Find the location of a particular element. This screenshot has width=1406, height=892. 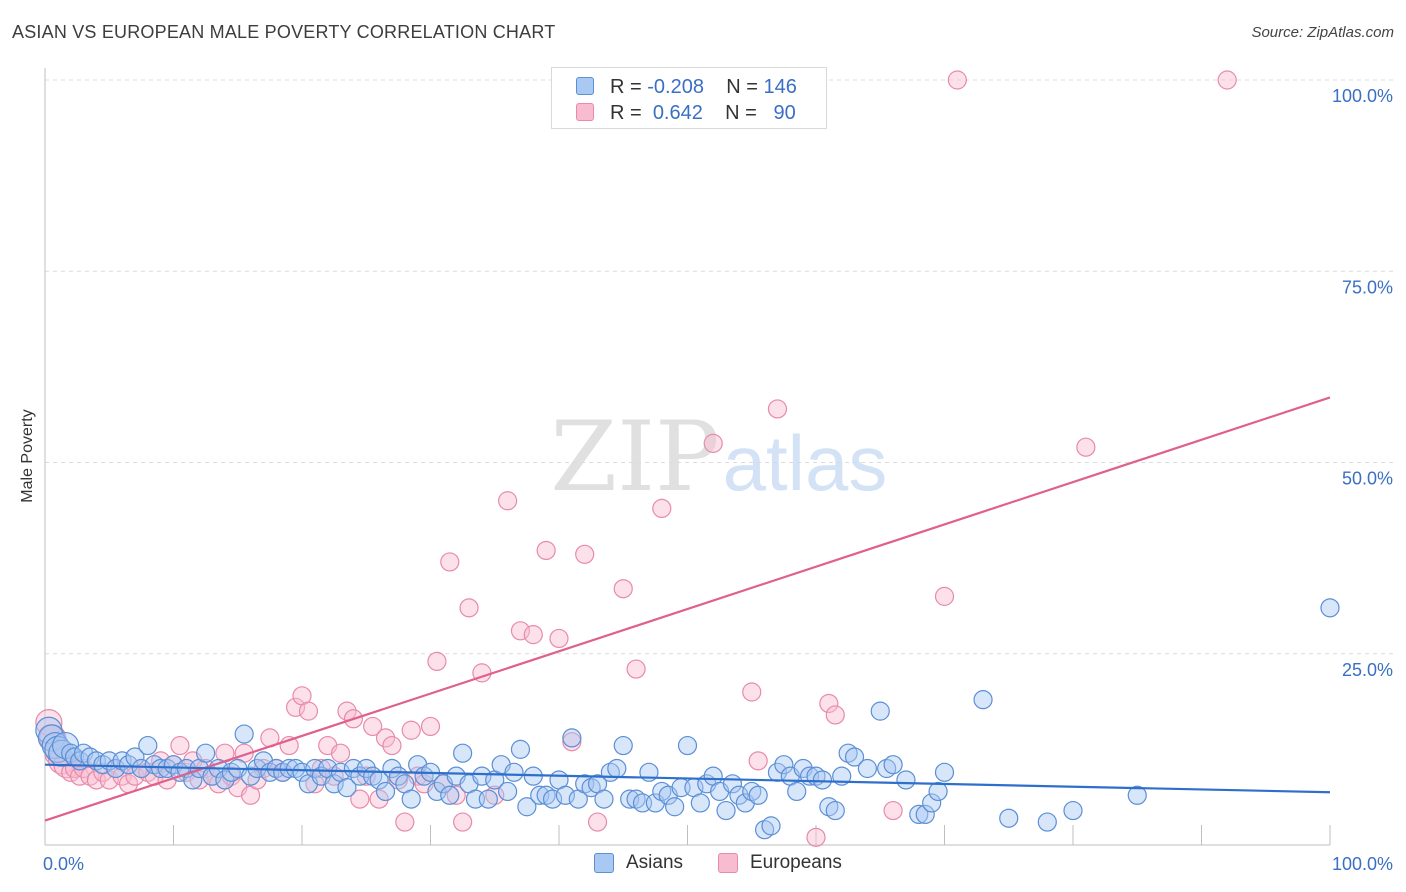

bottom-asians-swatch is located at coordinates (604, 863).